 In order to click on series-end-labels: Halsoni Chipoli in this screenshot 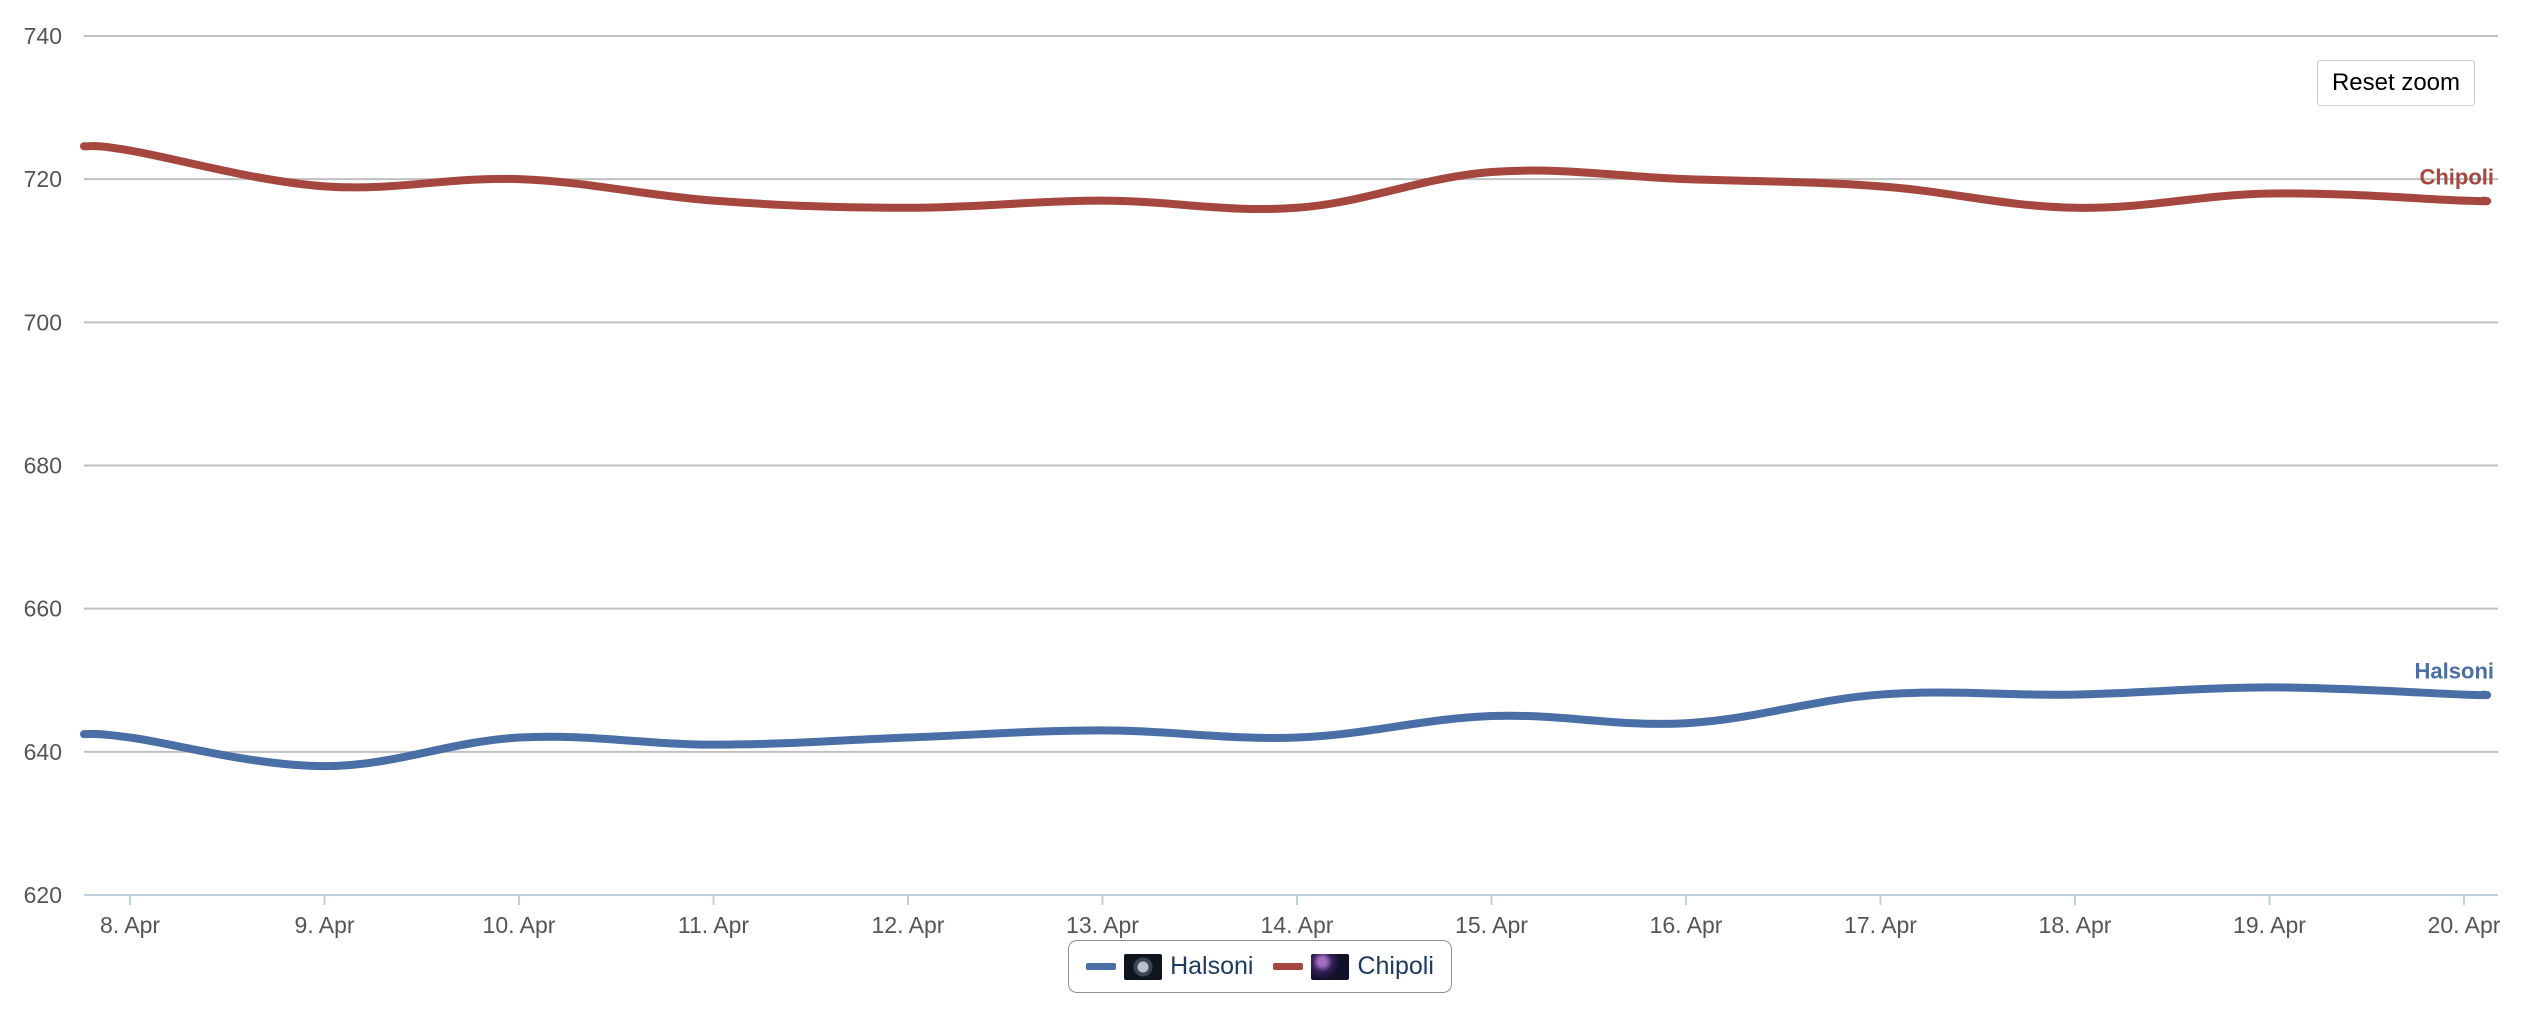, I will do `click(2454, 424)`.